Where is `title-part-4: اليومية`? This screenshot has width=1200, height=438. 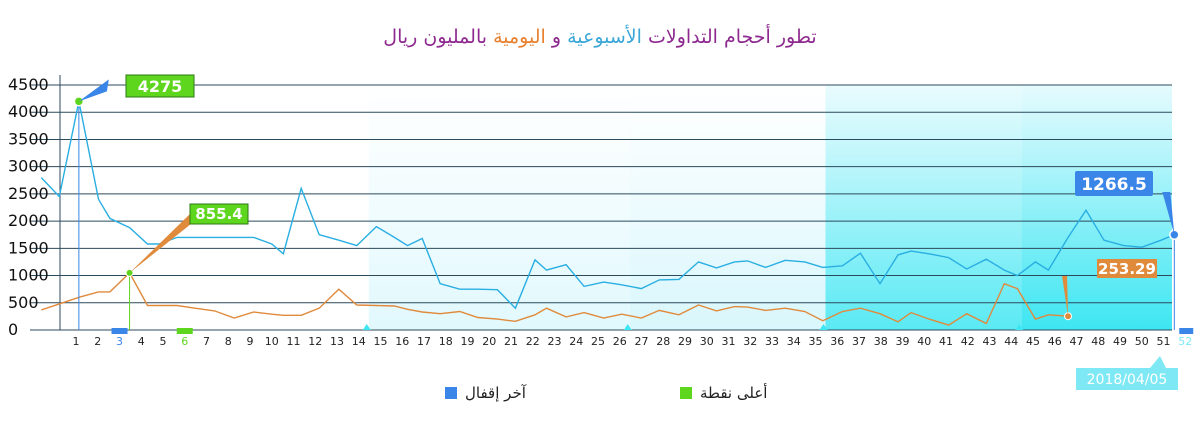 title-part-4: اليومية is located at coordinates (519, 37).